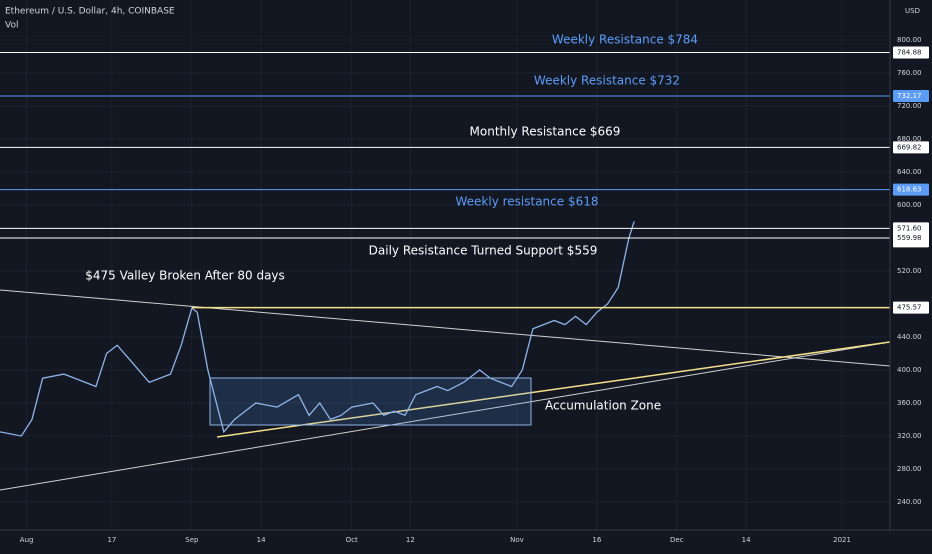 This screenshot has height=554, width=932. Describe the element at coordinates (842, 540) in the screenshot. I see `x-tick-label: 2021` at that location.